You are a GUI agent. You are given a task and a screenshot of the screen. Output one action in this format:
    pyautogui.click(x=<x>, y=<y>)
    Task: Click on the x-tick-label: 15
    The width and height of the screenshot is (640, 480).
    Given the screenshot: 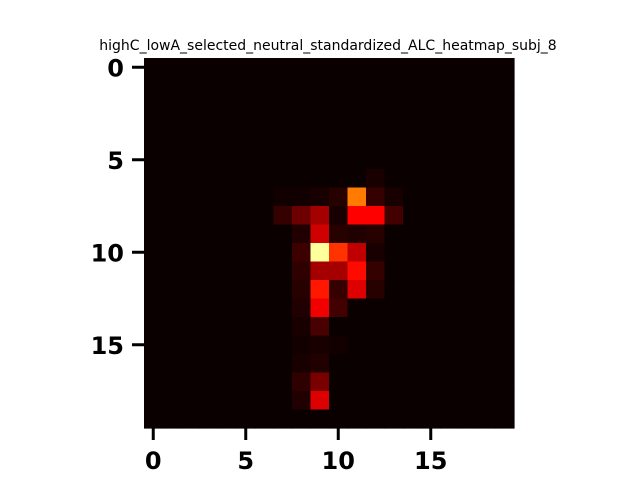 What is the action you would take?
    pyautogui.click(x=430, y=461)
    